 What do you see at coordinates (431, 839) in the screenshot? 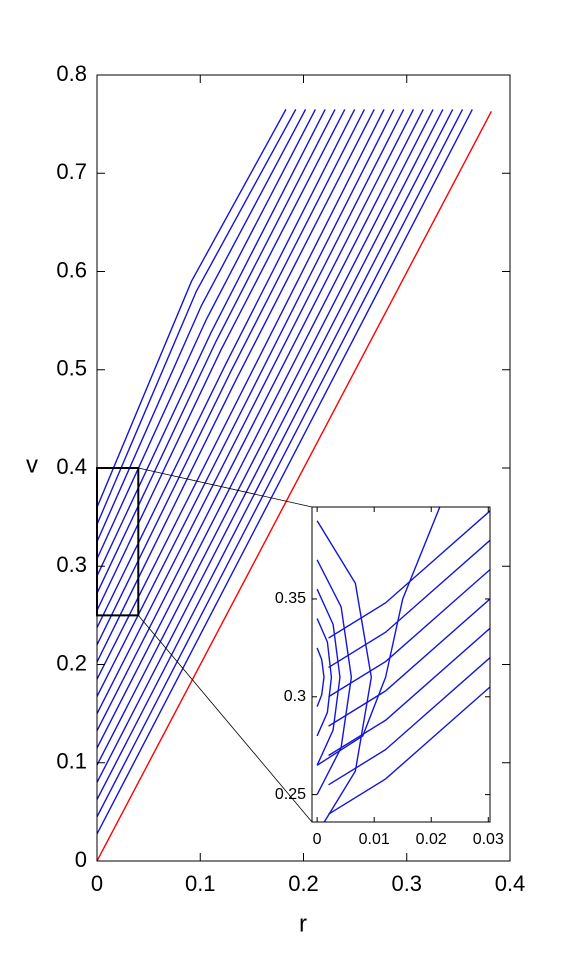
I see `x-tick-label: 0.02` at bounding box center [431, 839].